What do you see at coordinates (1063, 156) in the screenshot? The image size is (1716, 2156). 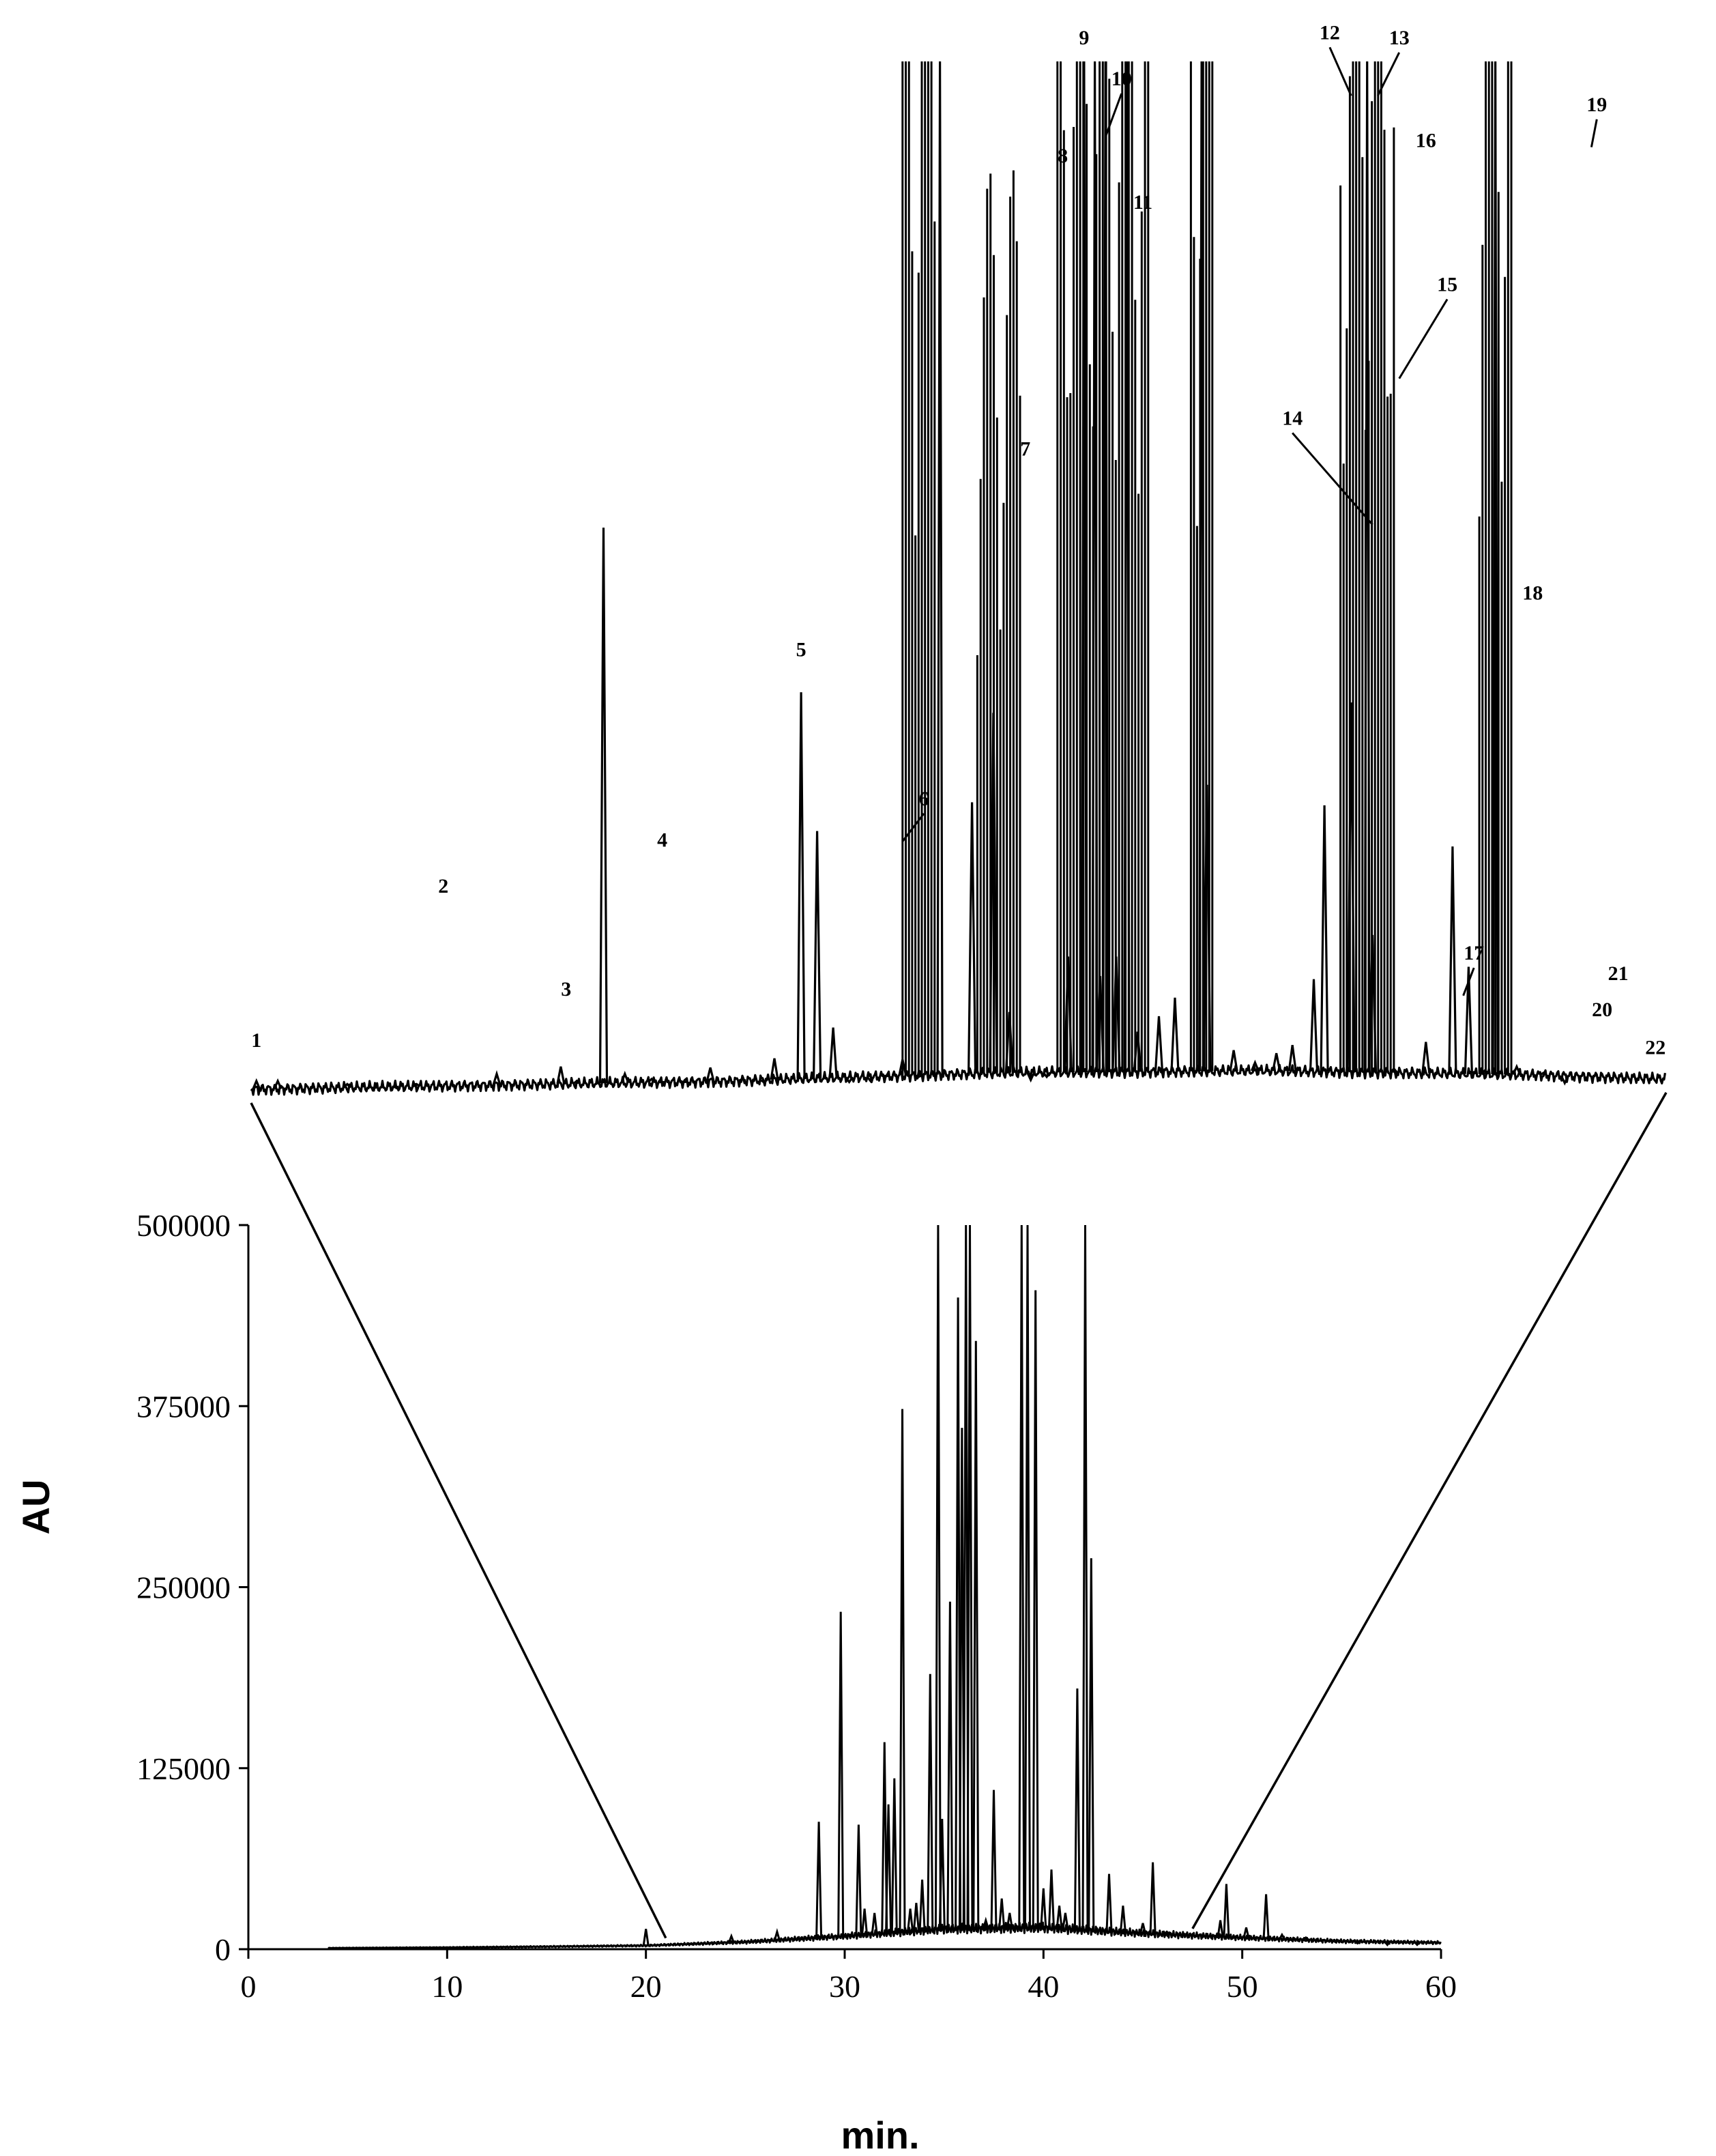 I see `peak-label: 8` at bounding box center [1063, 156].